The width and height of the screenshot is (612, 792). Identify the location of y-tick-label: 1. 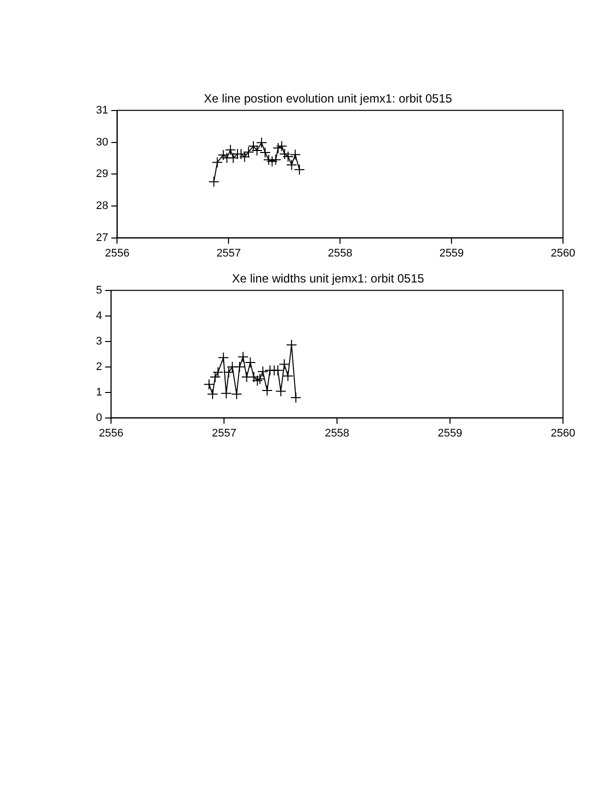
(99, 392).